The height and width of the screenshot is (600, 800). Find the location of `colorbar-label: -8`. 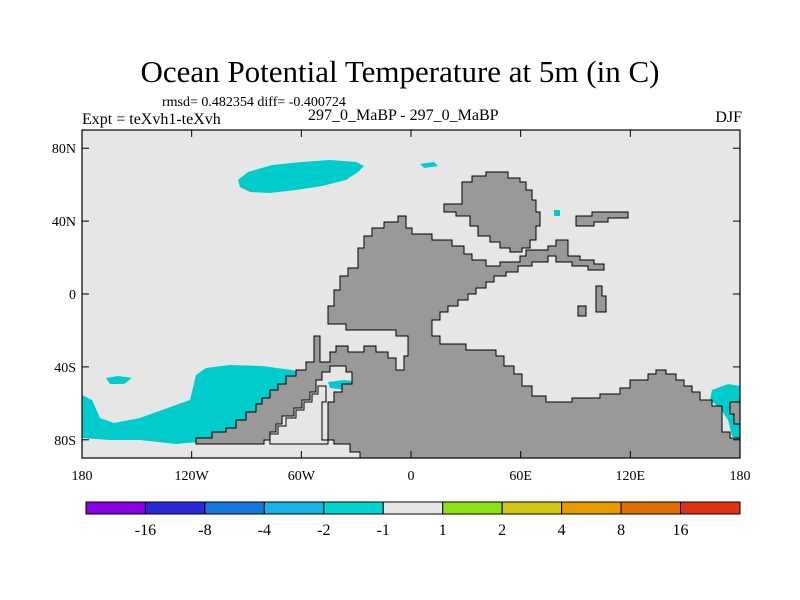

colorbar-label: -8 is located at coordinates (204, 530).